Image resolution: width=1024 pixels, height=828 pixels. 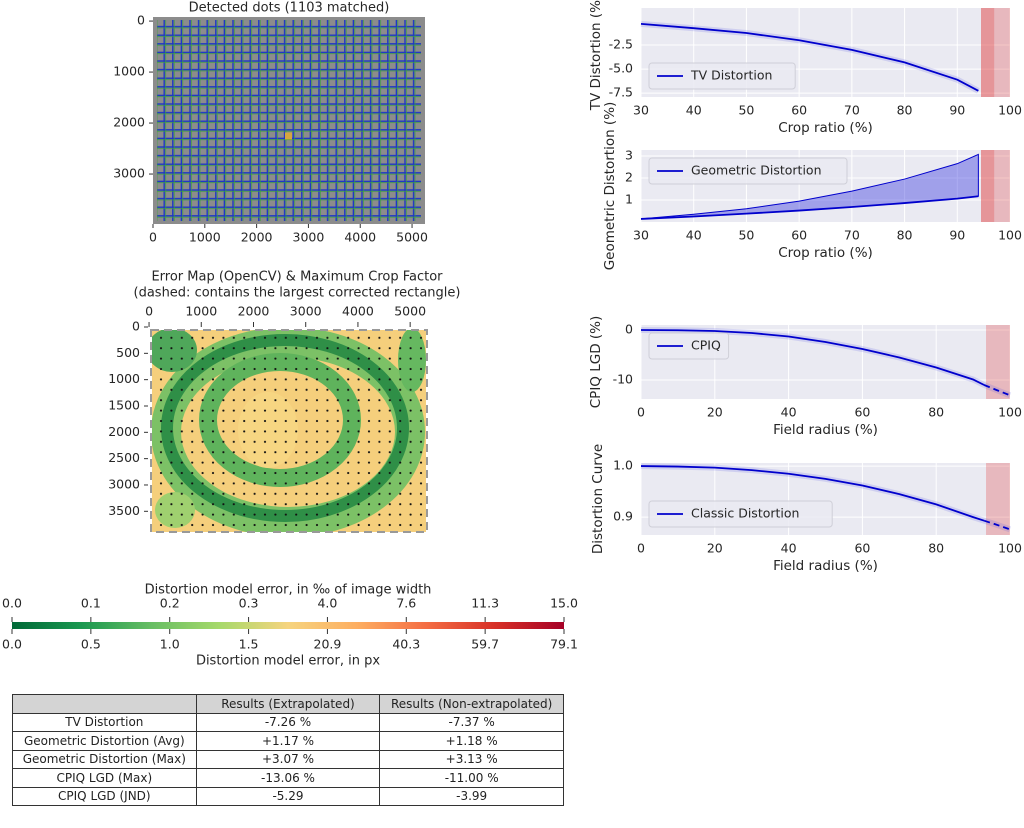 I want to click on x-tick-label: 20, so click(x=715, y=548).